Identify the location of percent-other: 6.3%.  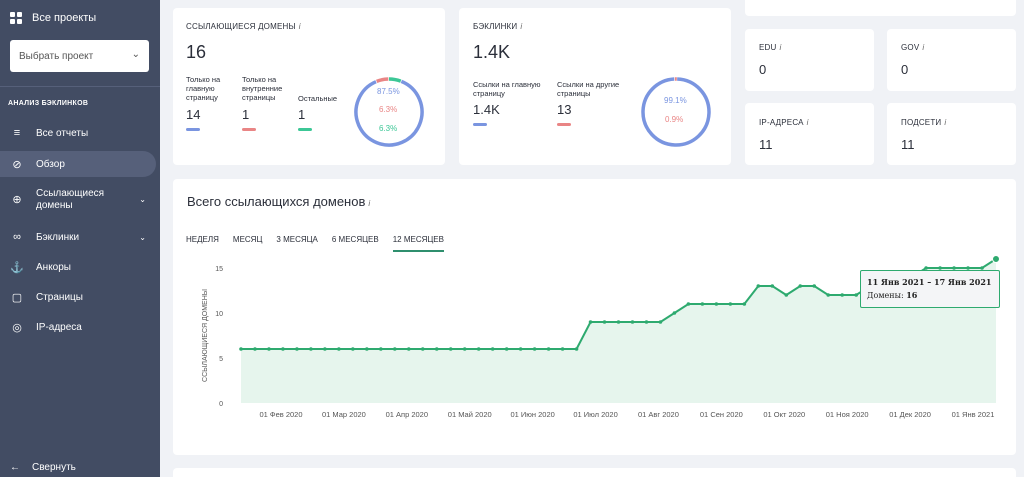
(388, 128).